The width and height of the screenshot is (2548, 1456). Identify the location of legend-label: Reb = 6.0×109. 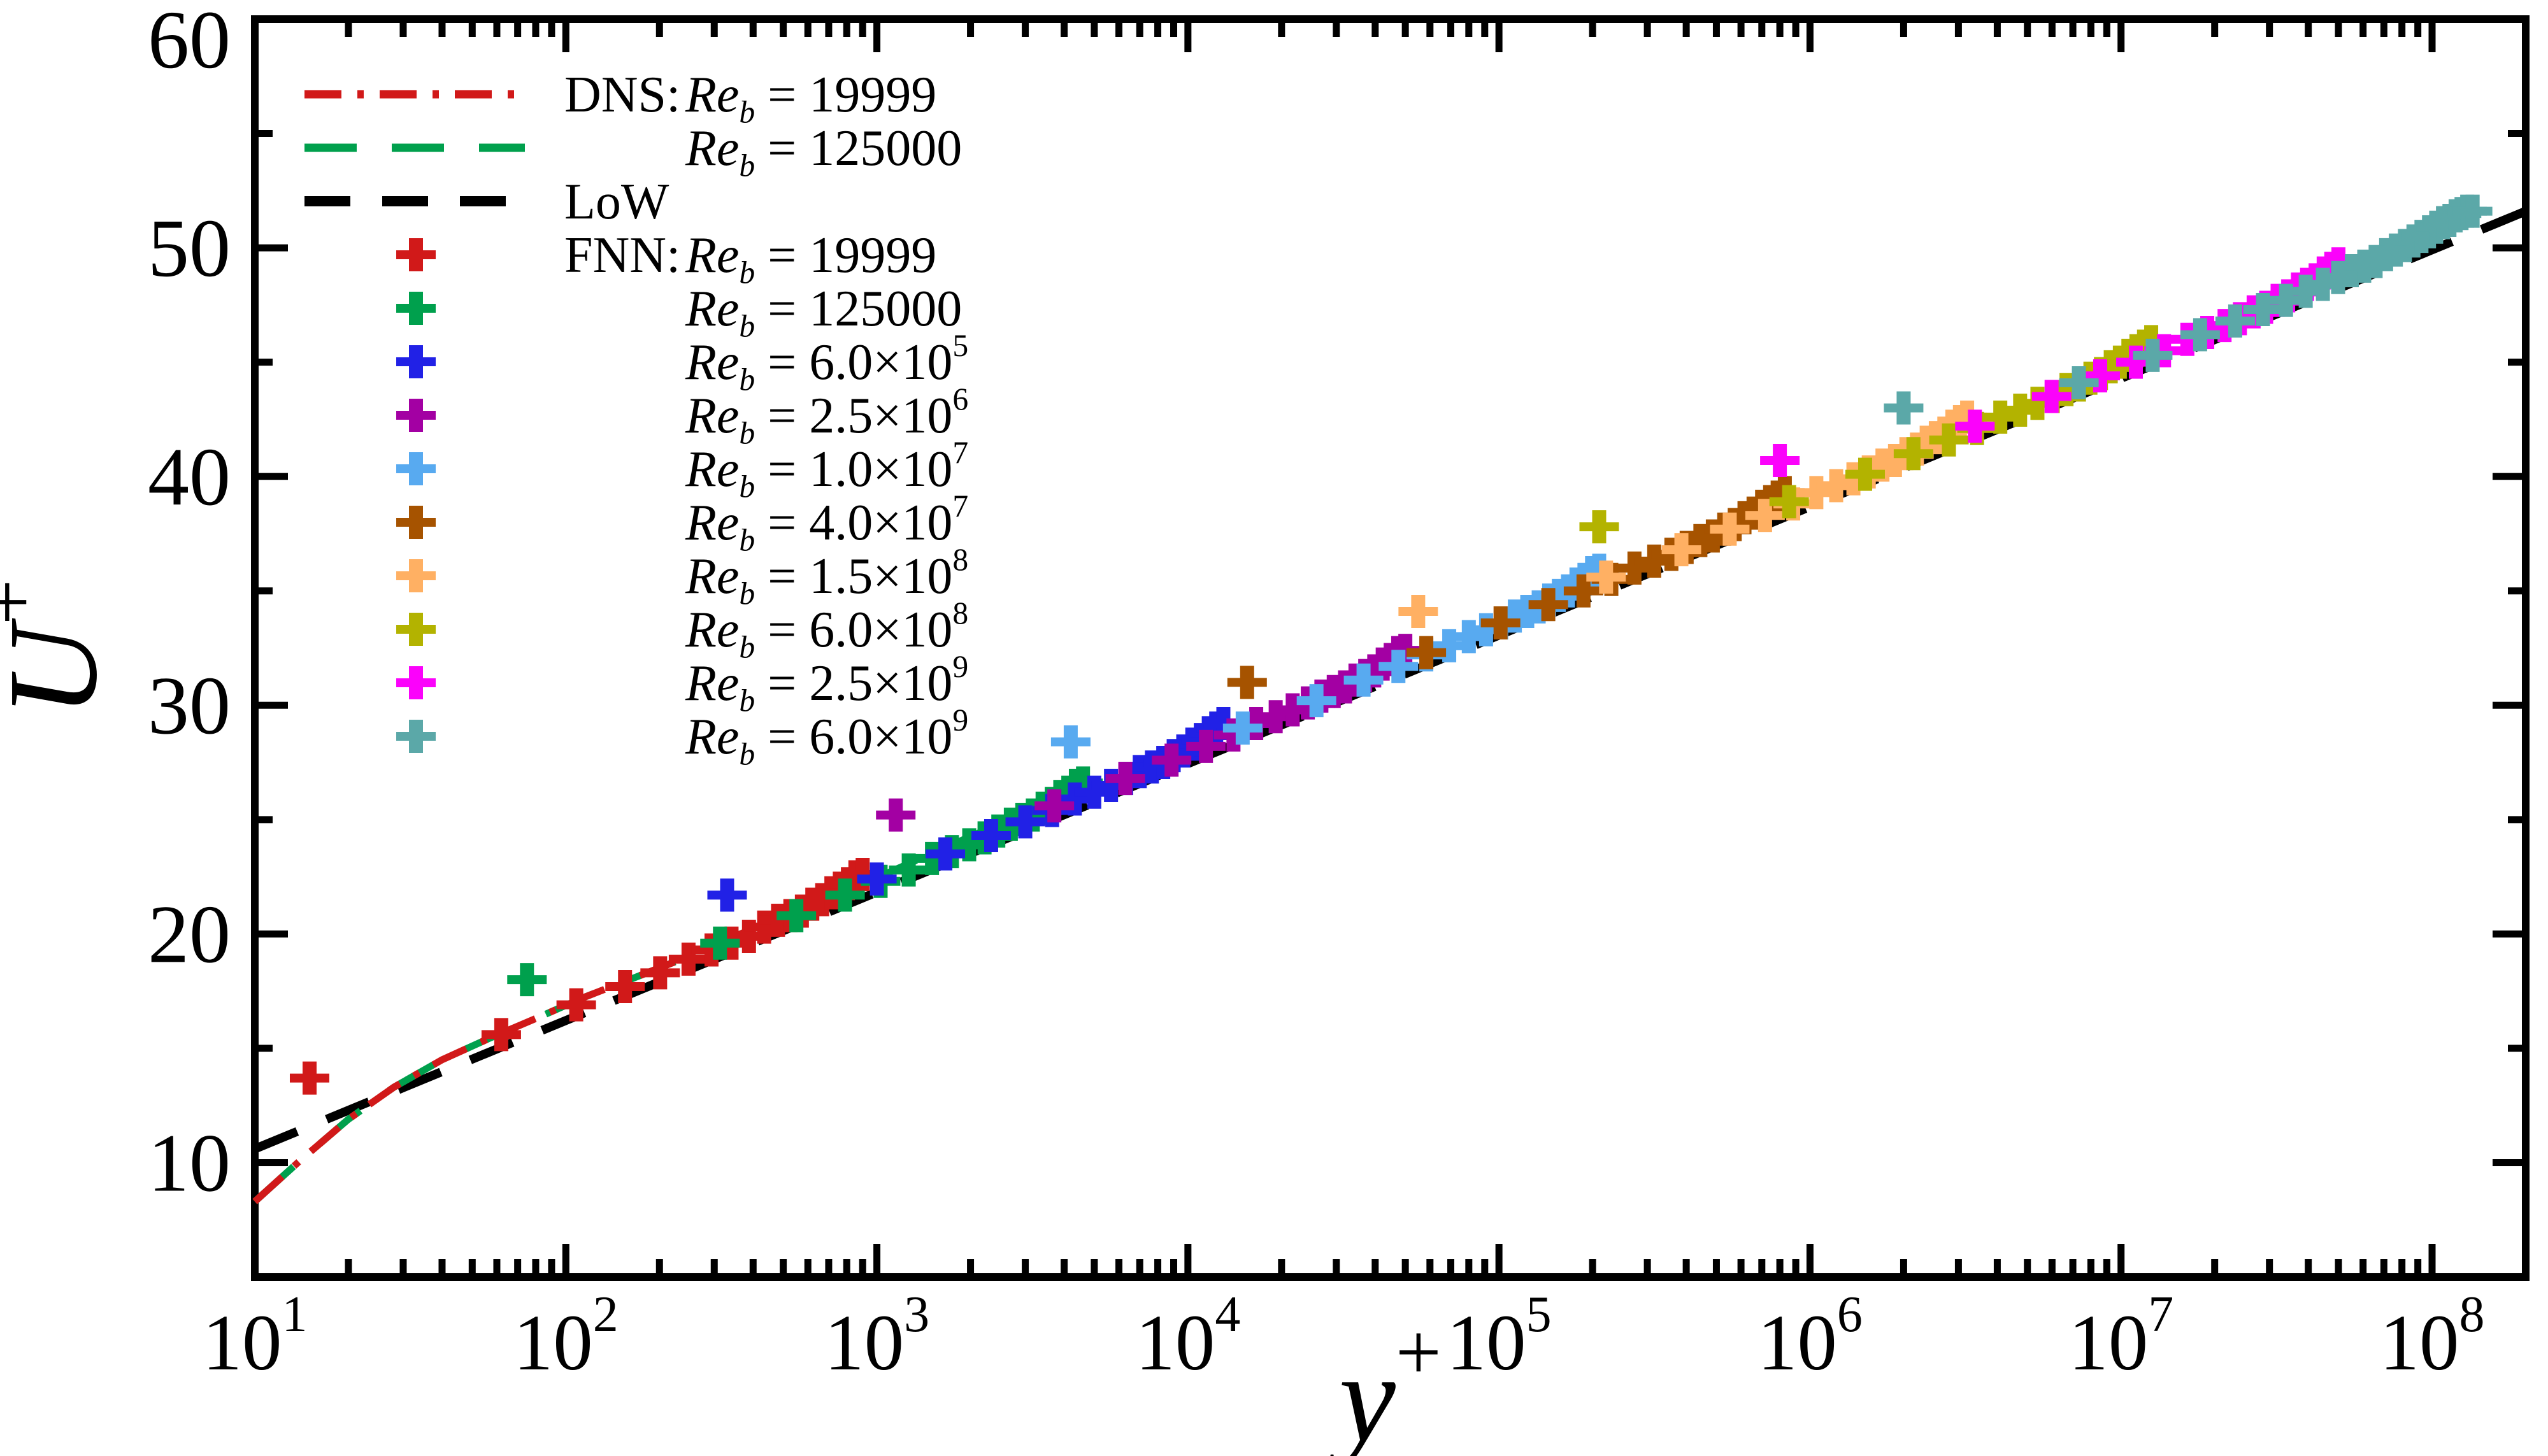
(826, 737).